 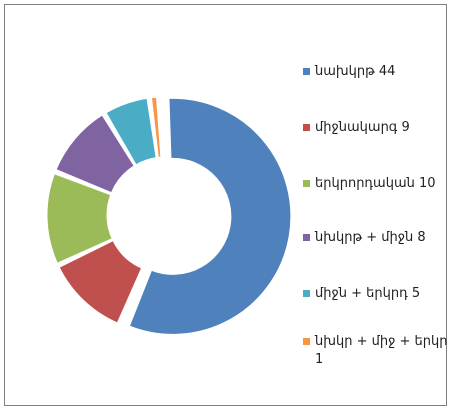 I want to click on legend-item-1: նախկրթ 44, so click(x=378, y=72).